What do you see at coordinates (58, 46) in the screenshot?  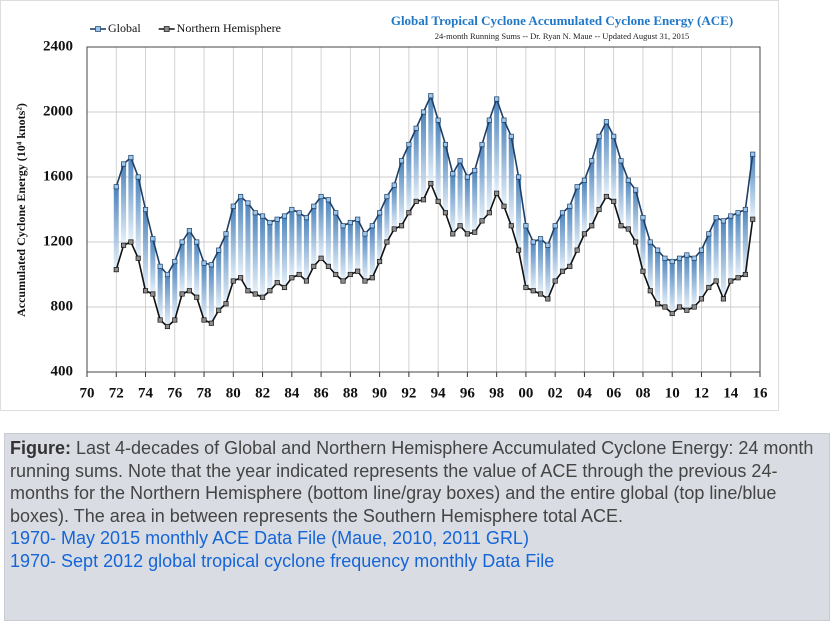 I see `y-tick-label: 2400` at bounding box center [58, 46].